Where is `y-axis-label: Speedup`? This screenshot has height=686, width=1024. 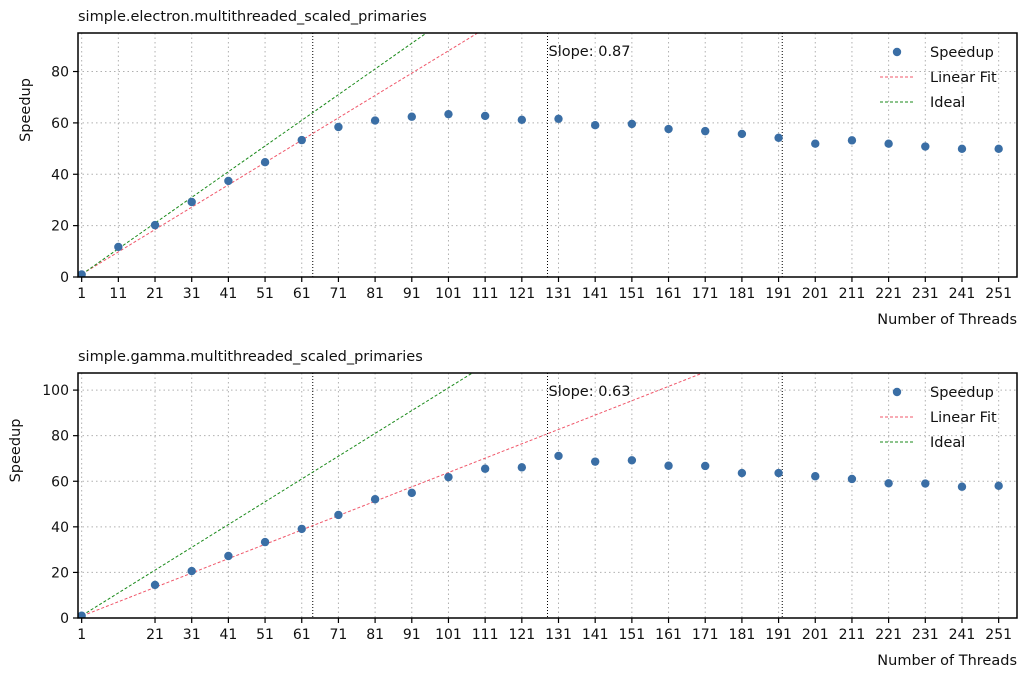 y-axis-label: Speedup is located at coordinates (16, 451).